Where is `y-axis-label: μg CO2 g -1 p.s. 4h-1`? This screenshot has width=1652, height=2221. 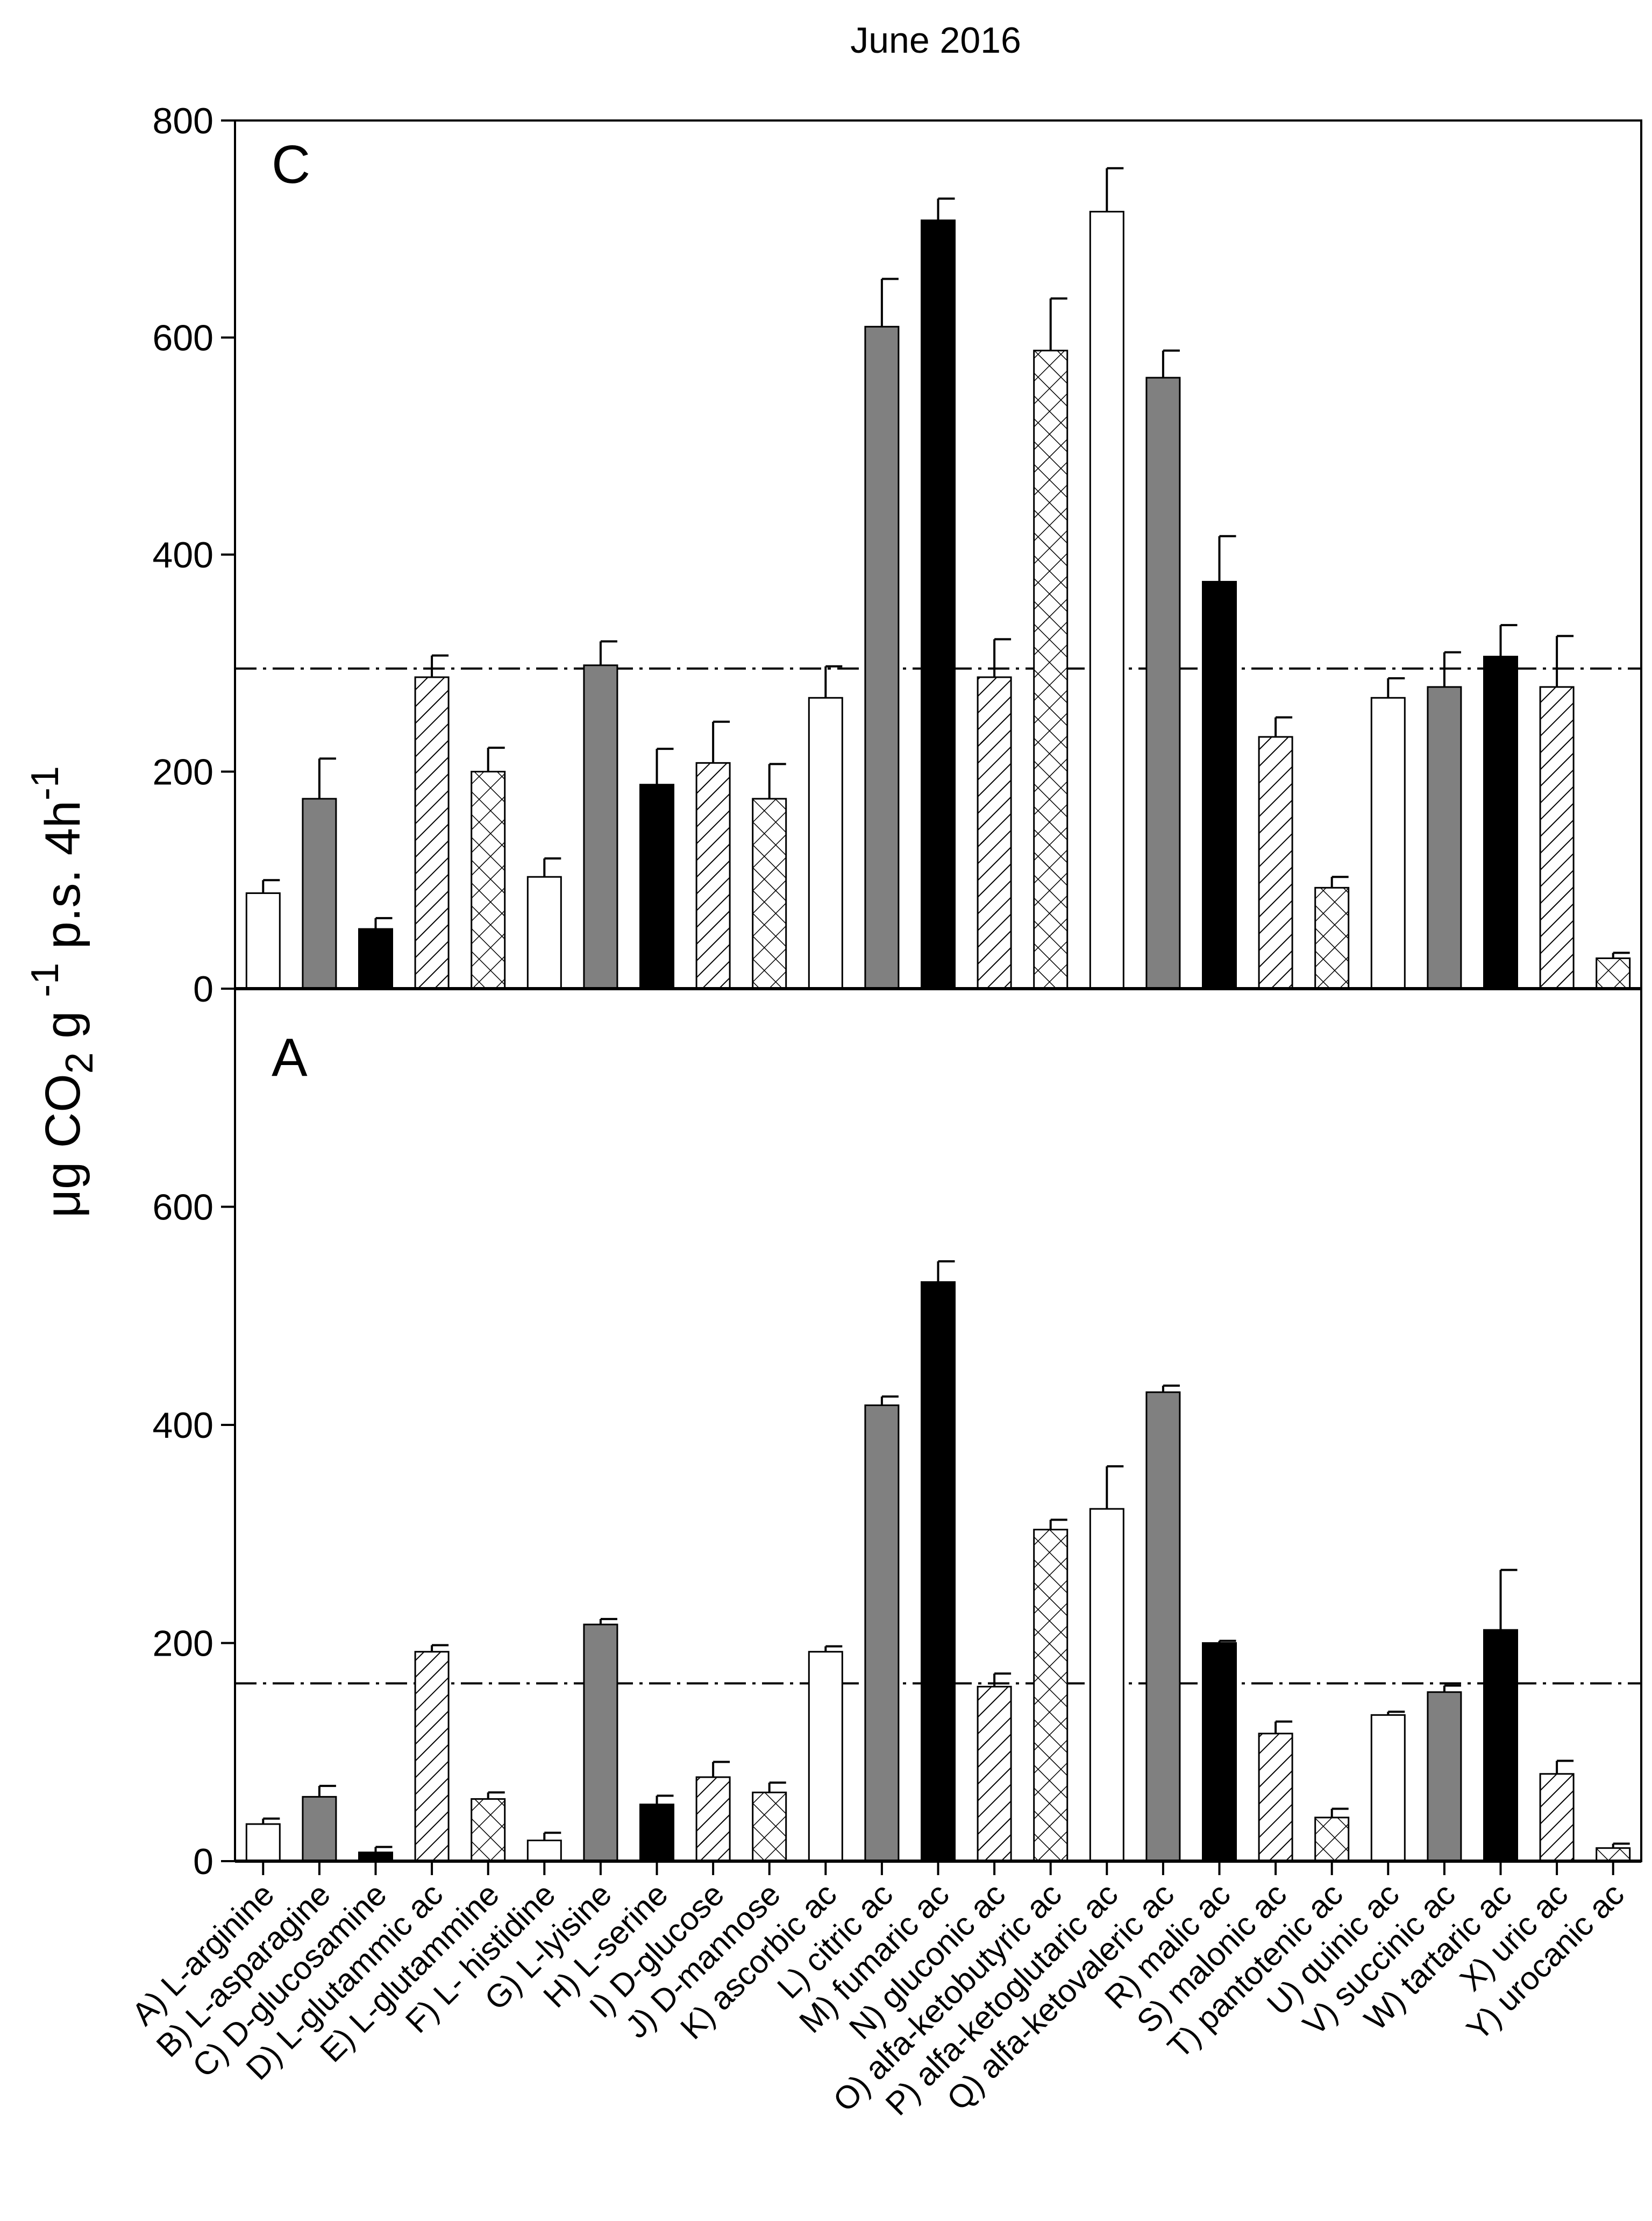 y-axis-label: μg CO2 g -1 p.s. 4h-1 is located at coordinates (62, 992).